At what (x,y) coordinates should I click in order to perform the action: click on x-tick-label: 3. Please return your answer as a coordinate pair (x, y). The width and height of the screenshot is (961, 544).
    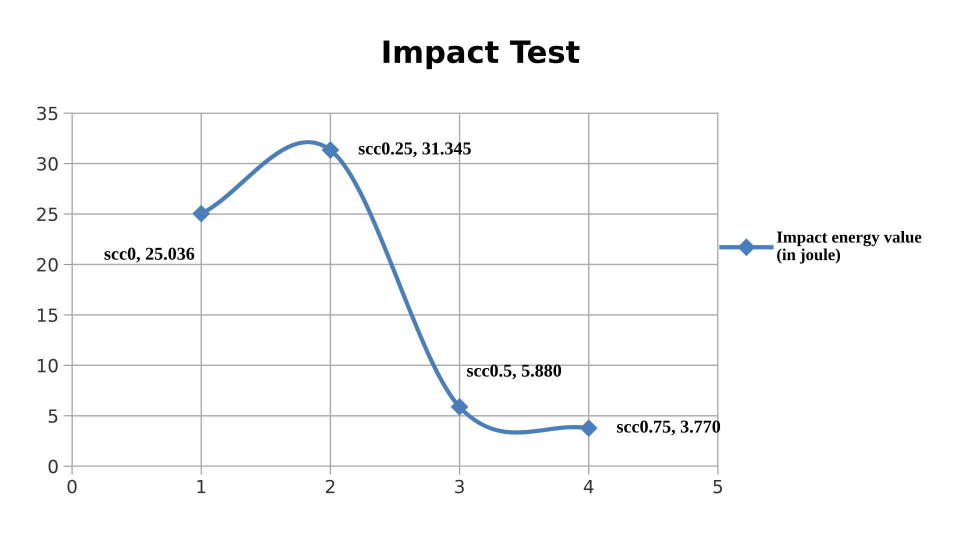
    Looking at the image, I should click on (459, 487).